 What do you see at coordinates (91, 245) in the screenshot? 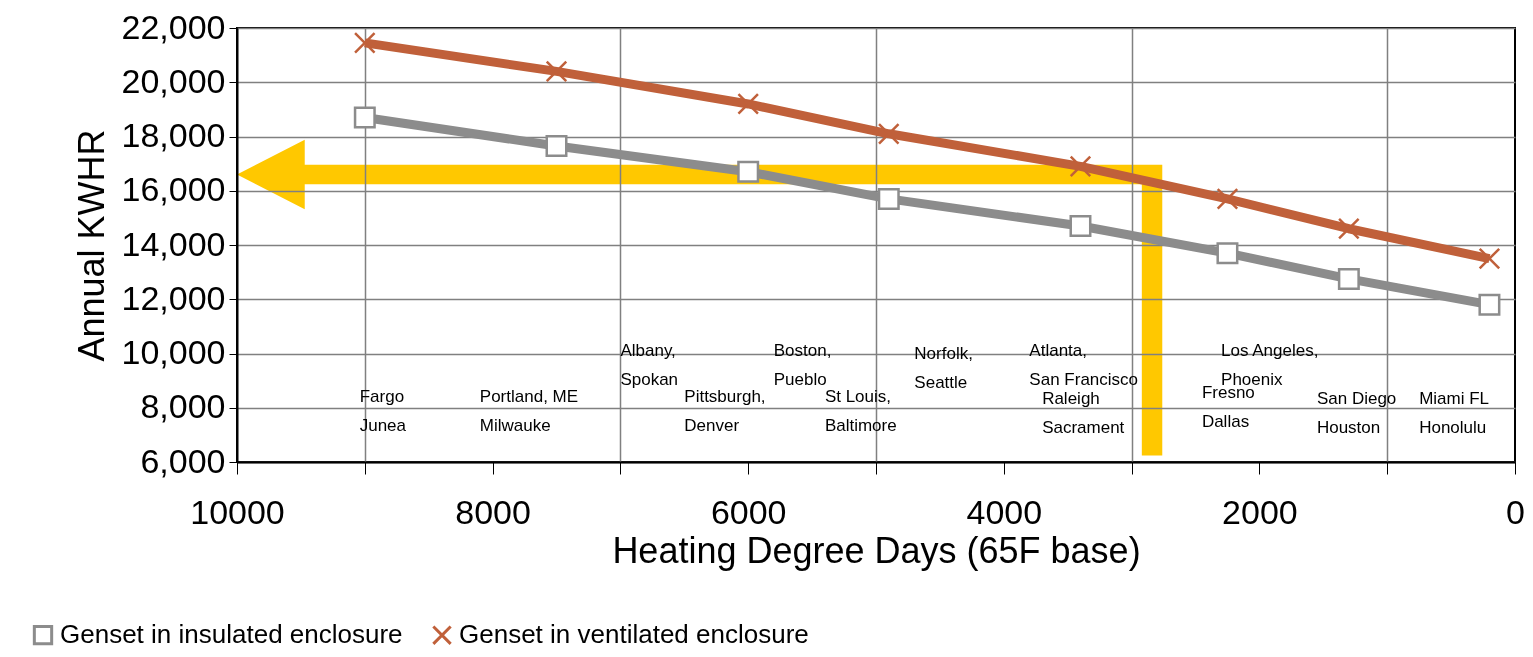
I see `y-axis-title: Annual KWHR` at bounding box center [91, 245].